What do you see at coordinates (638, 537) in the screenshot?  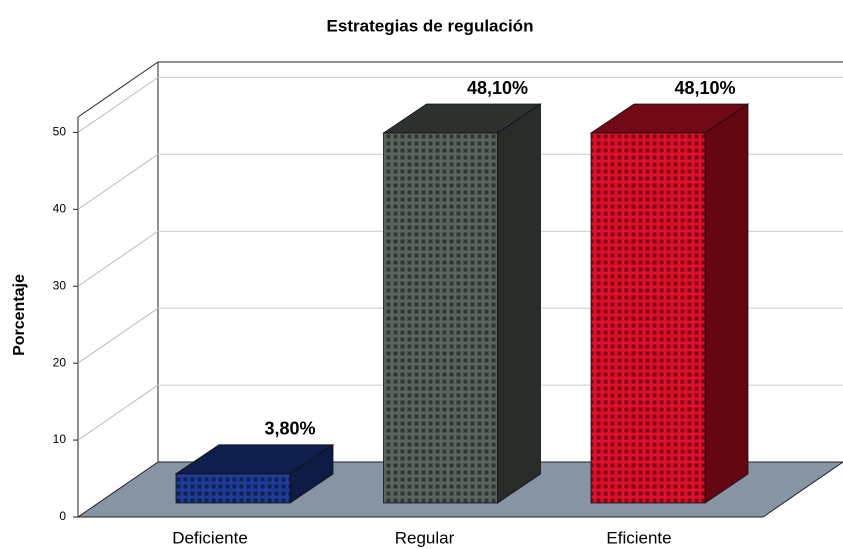 I see `x-tick-label: Eficiente` at bounding box center [638, 537].